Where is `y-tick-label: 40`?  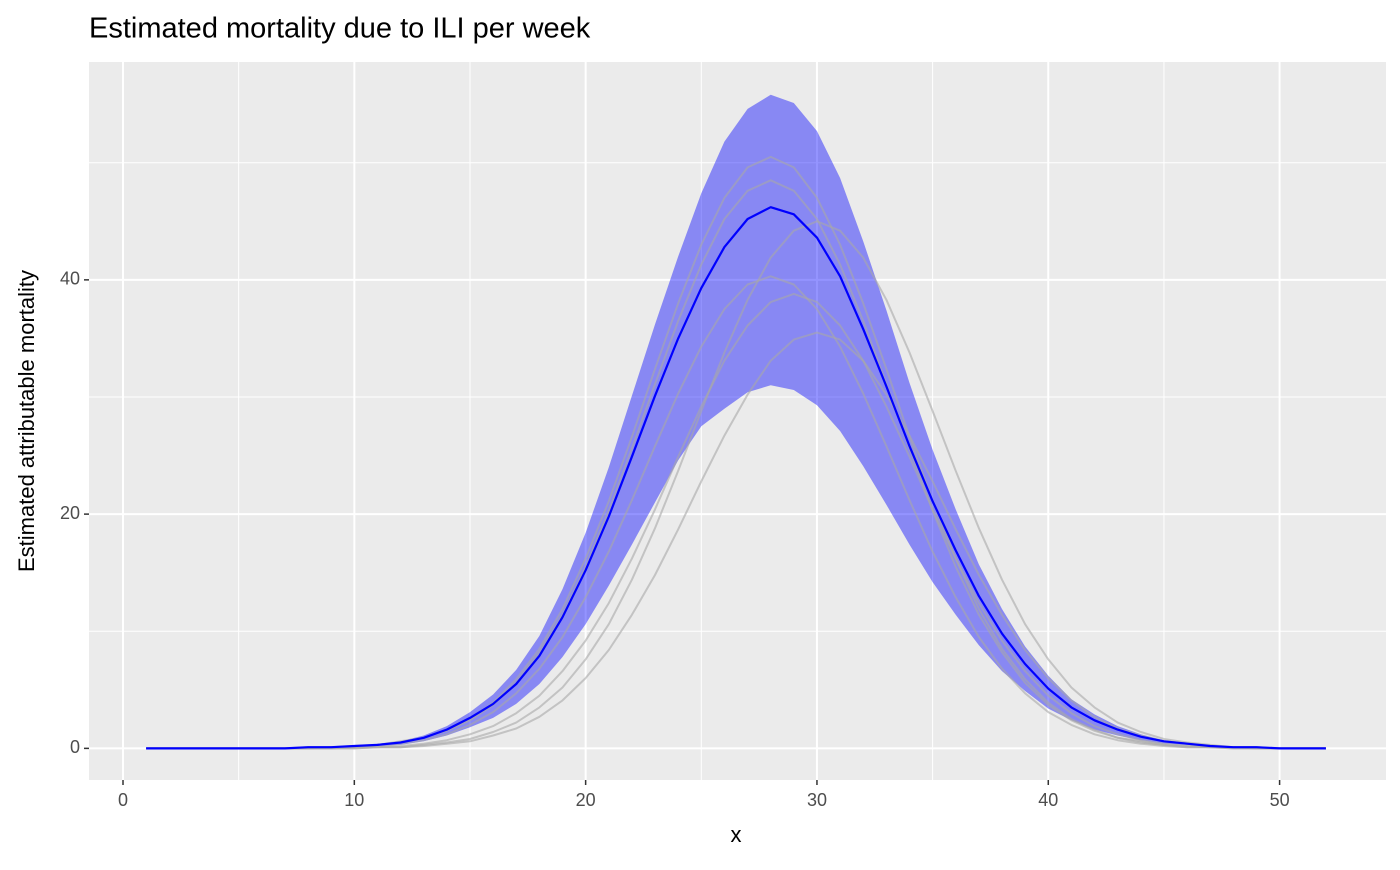 y-tick-label: 40 is located at coordinates (70, 279).